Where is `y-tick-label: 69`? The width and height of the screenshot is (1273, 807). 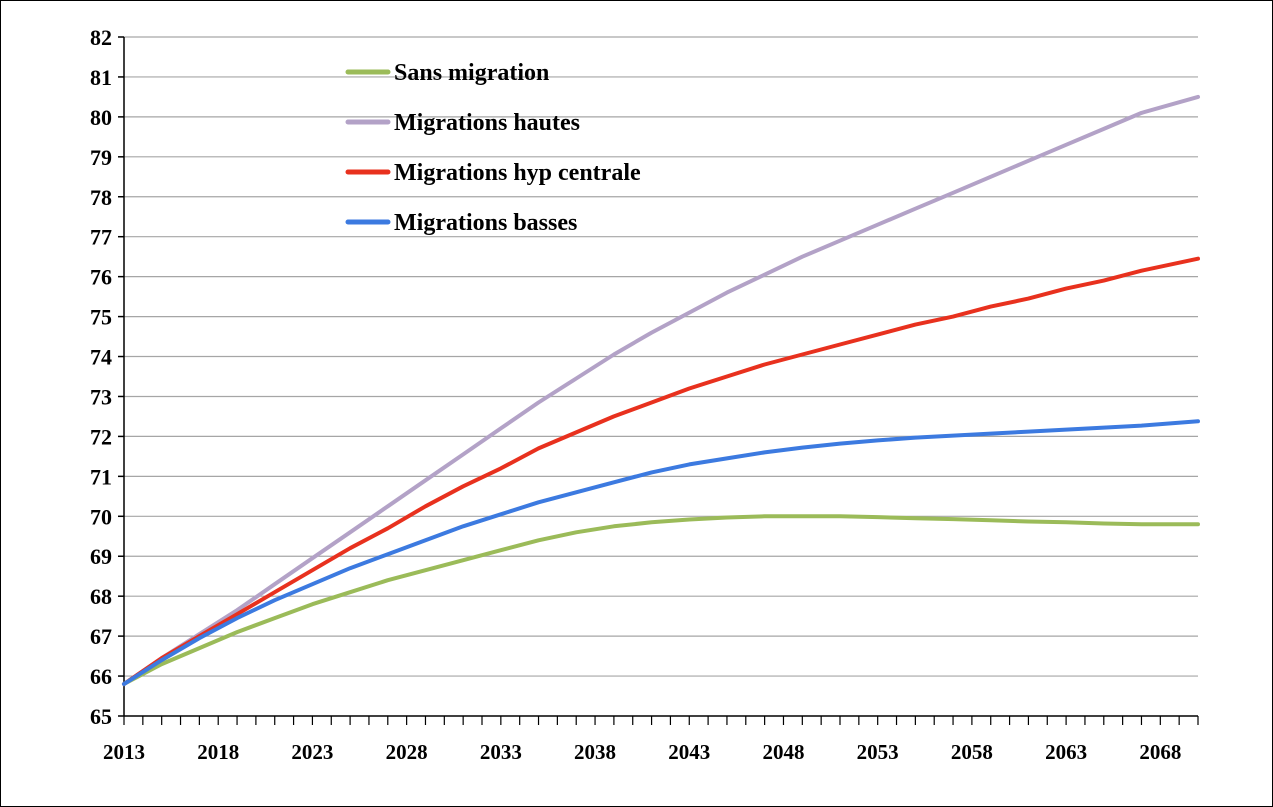 y-tick-label: 69 is located at coordinates (101, 556).